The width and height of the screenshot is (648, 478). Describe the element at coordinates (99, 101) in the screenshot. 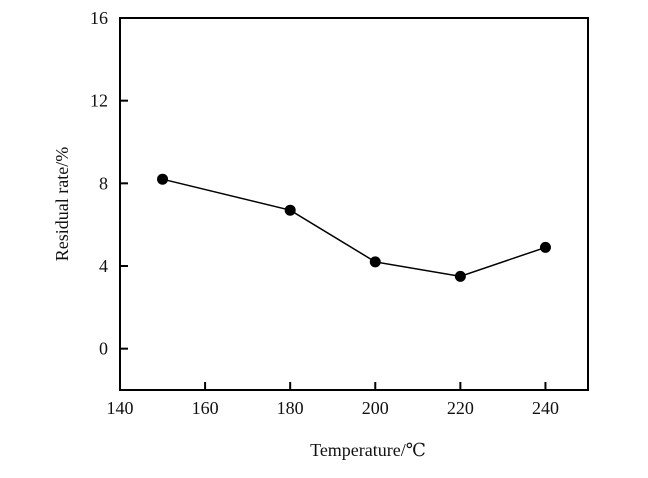

I see `y-tick-label: 12` at that location.